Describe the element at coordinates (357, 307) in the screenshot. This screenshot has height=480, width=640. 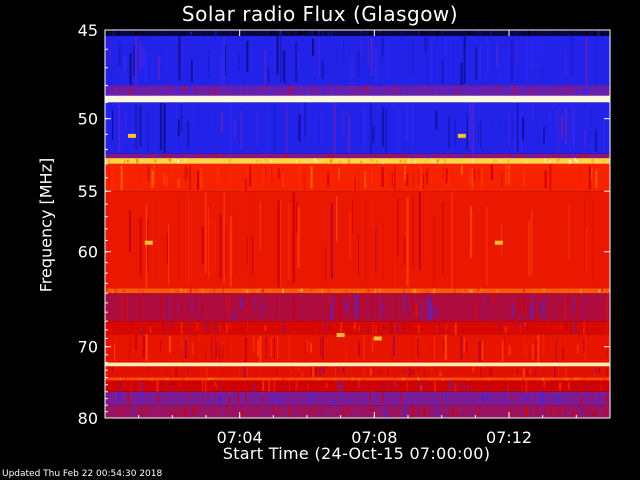
I see `frequency-band` at that location.